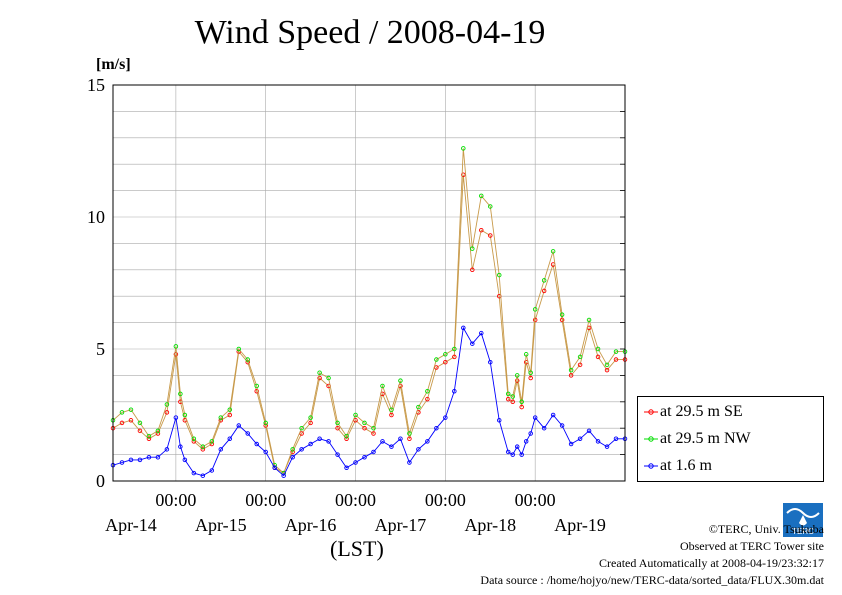  What do you see at coordinates (96, 217) in the screenshot?
I see `y-tick-label: 10` at bounding box center [96, 217].